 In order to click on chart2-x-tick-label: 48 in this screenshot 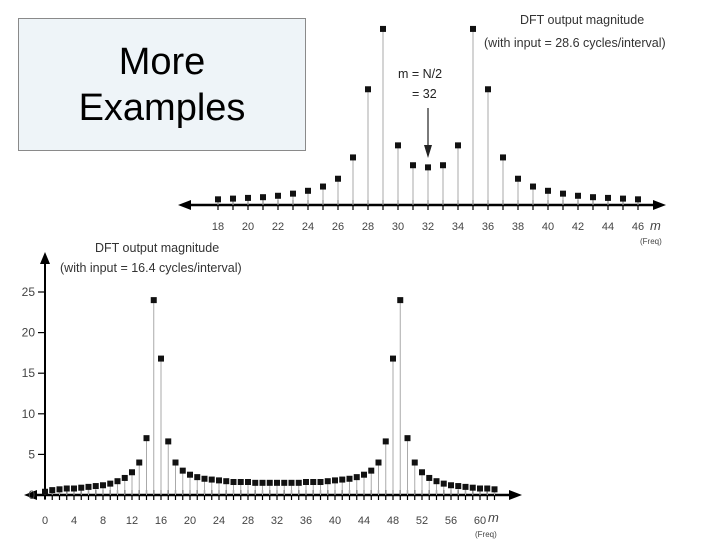, I will do `click(393, 521)`.